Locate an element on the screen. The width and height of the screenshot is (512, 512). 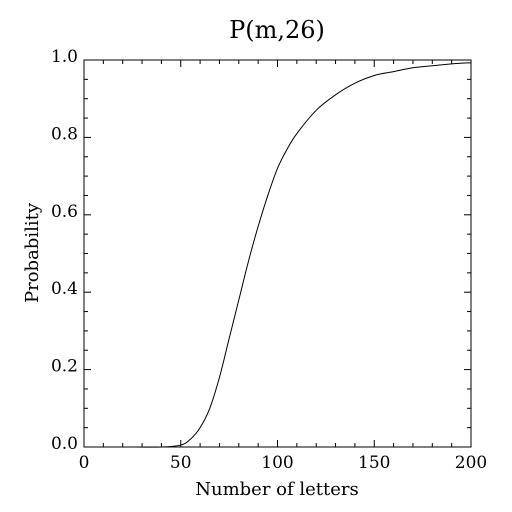
x-tick-label: 200 is located at coordinates (471, 463).